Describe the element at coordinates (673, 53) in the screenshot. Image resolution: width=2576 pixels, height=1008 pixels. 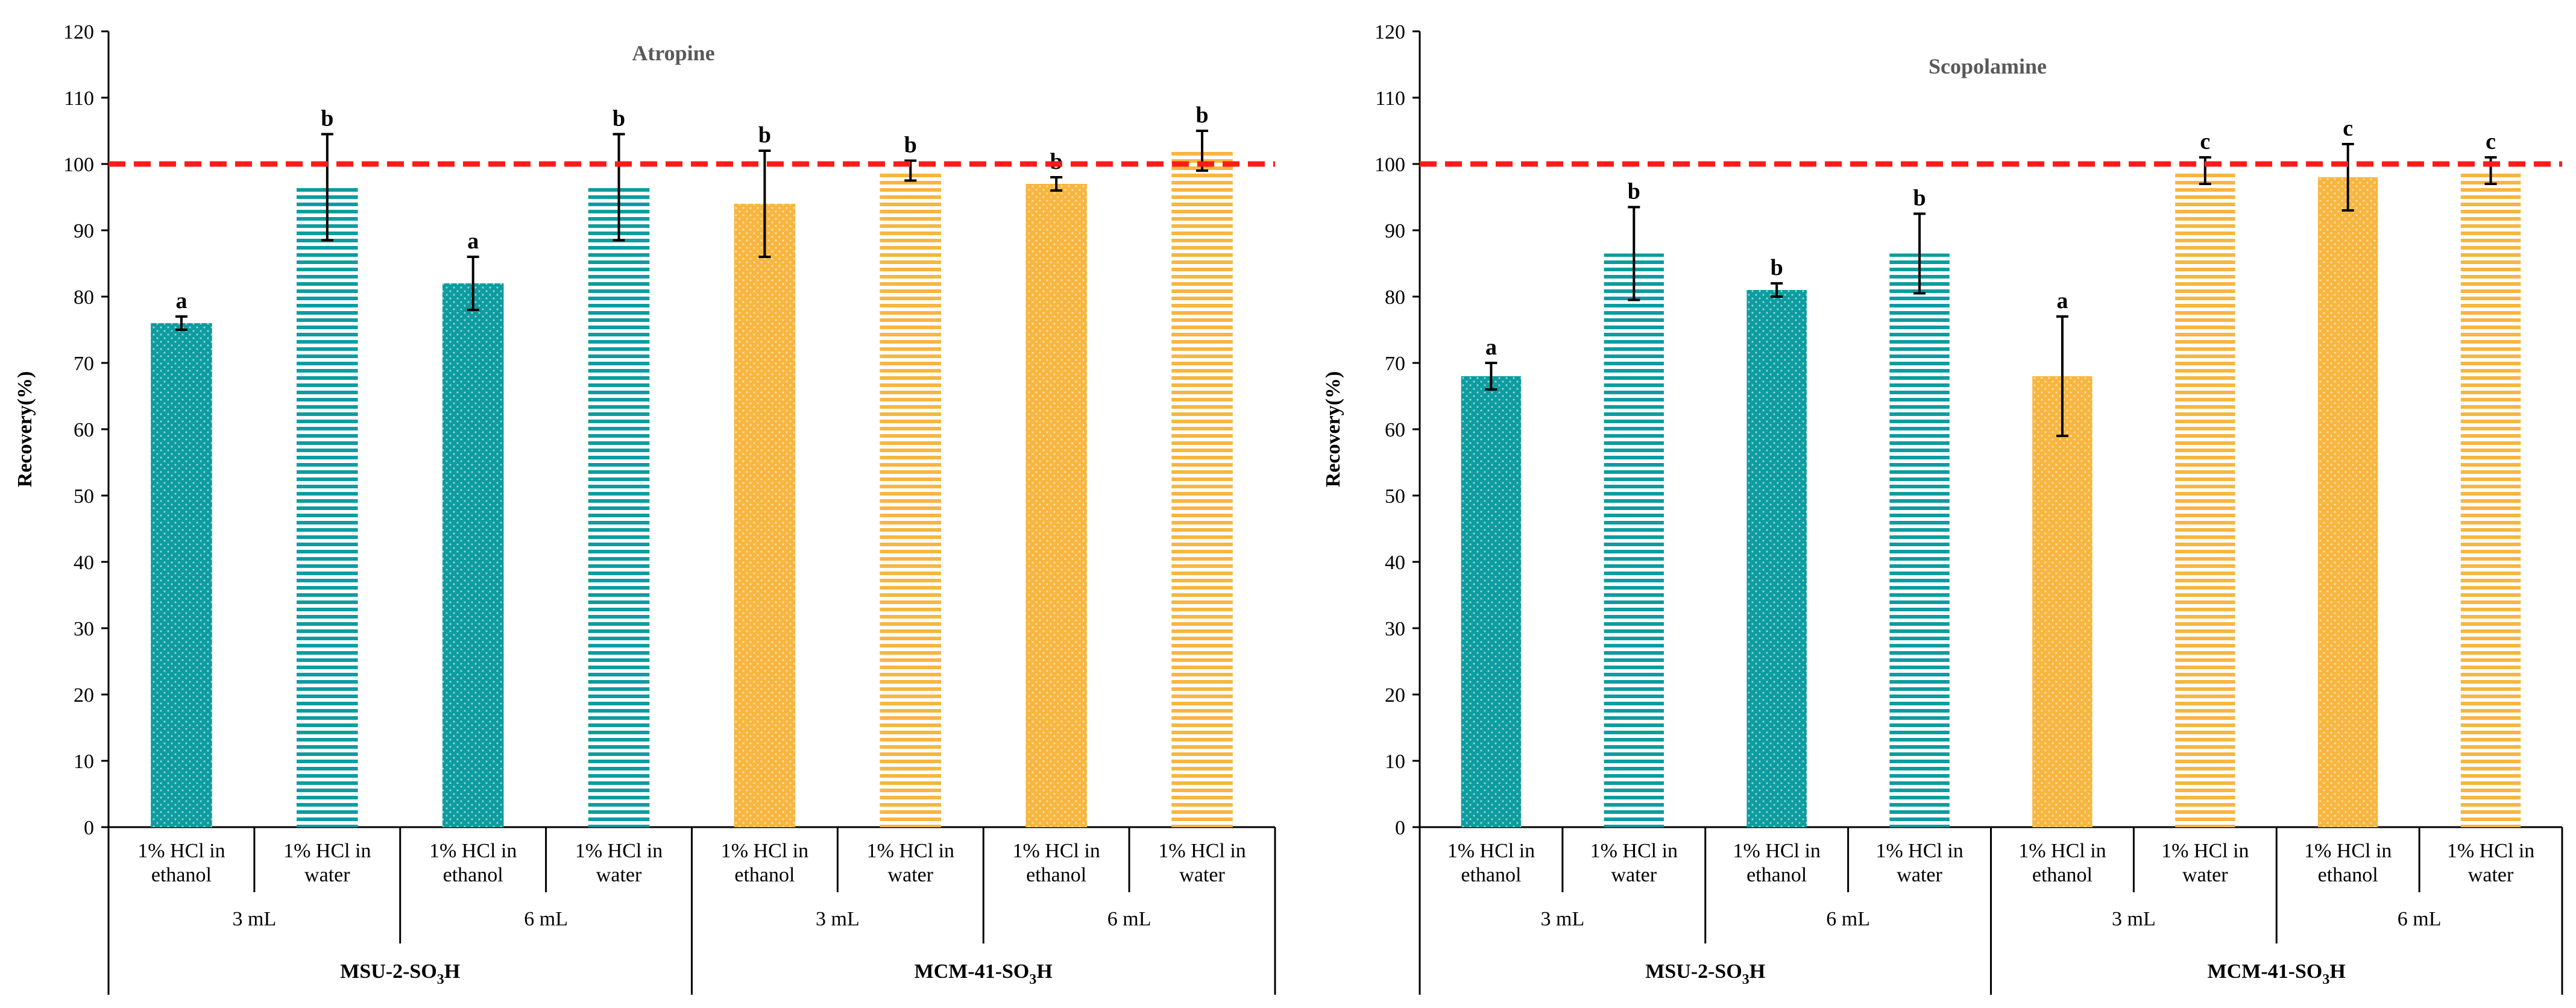
I see `chart-title: Atropine` at that location.